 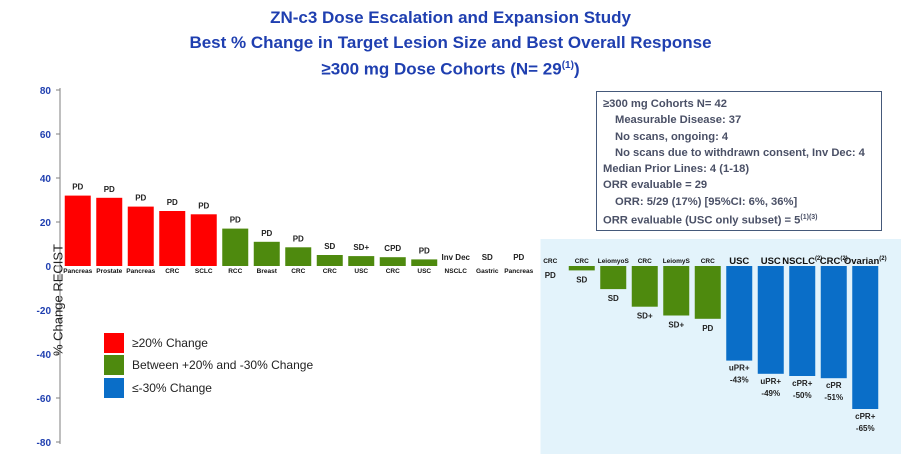 What do you see at coordinates (44, 311) in the screenshot?
I see `y-tick-label: -20` at bounding box center [44, 311].